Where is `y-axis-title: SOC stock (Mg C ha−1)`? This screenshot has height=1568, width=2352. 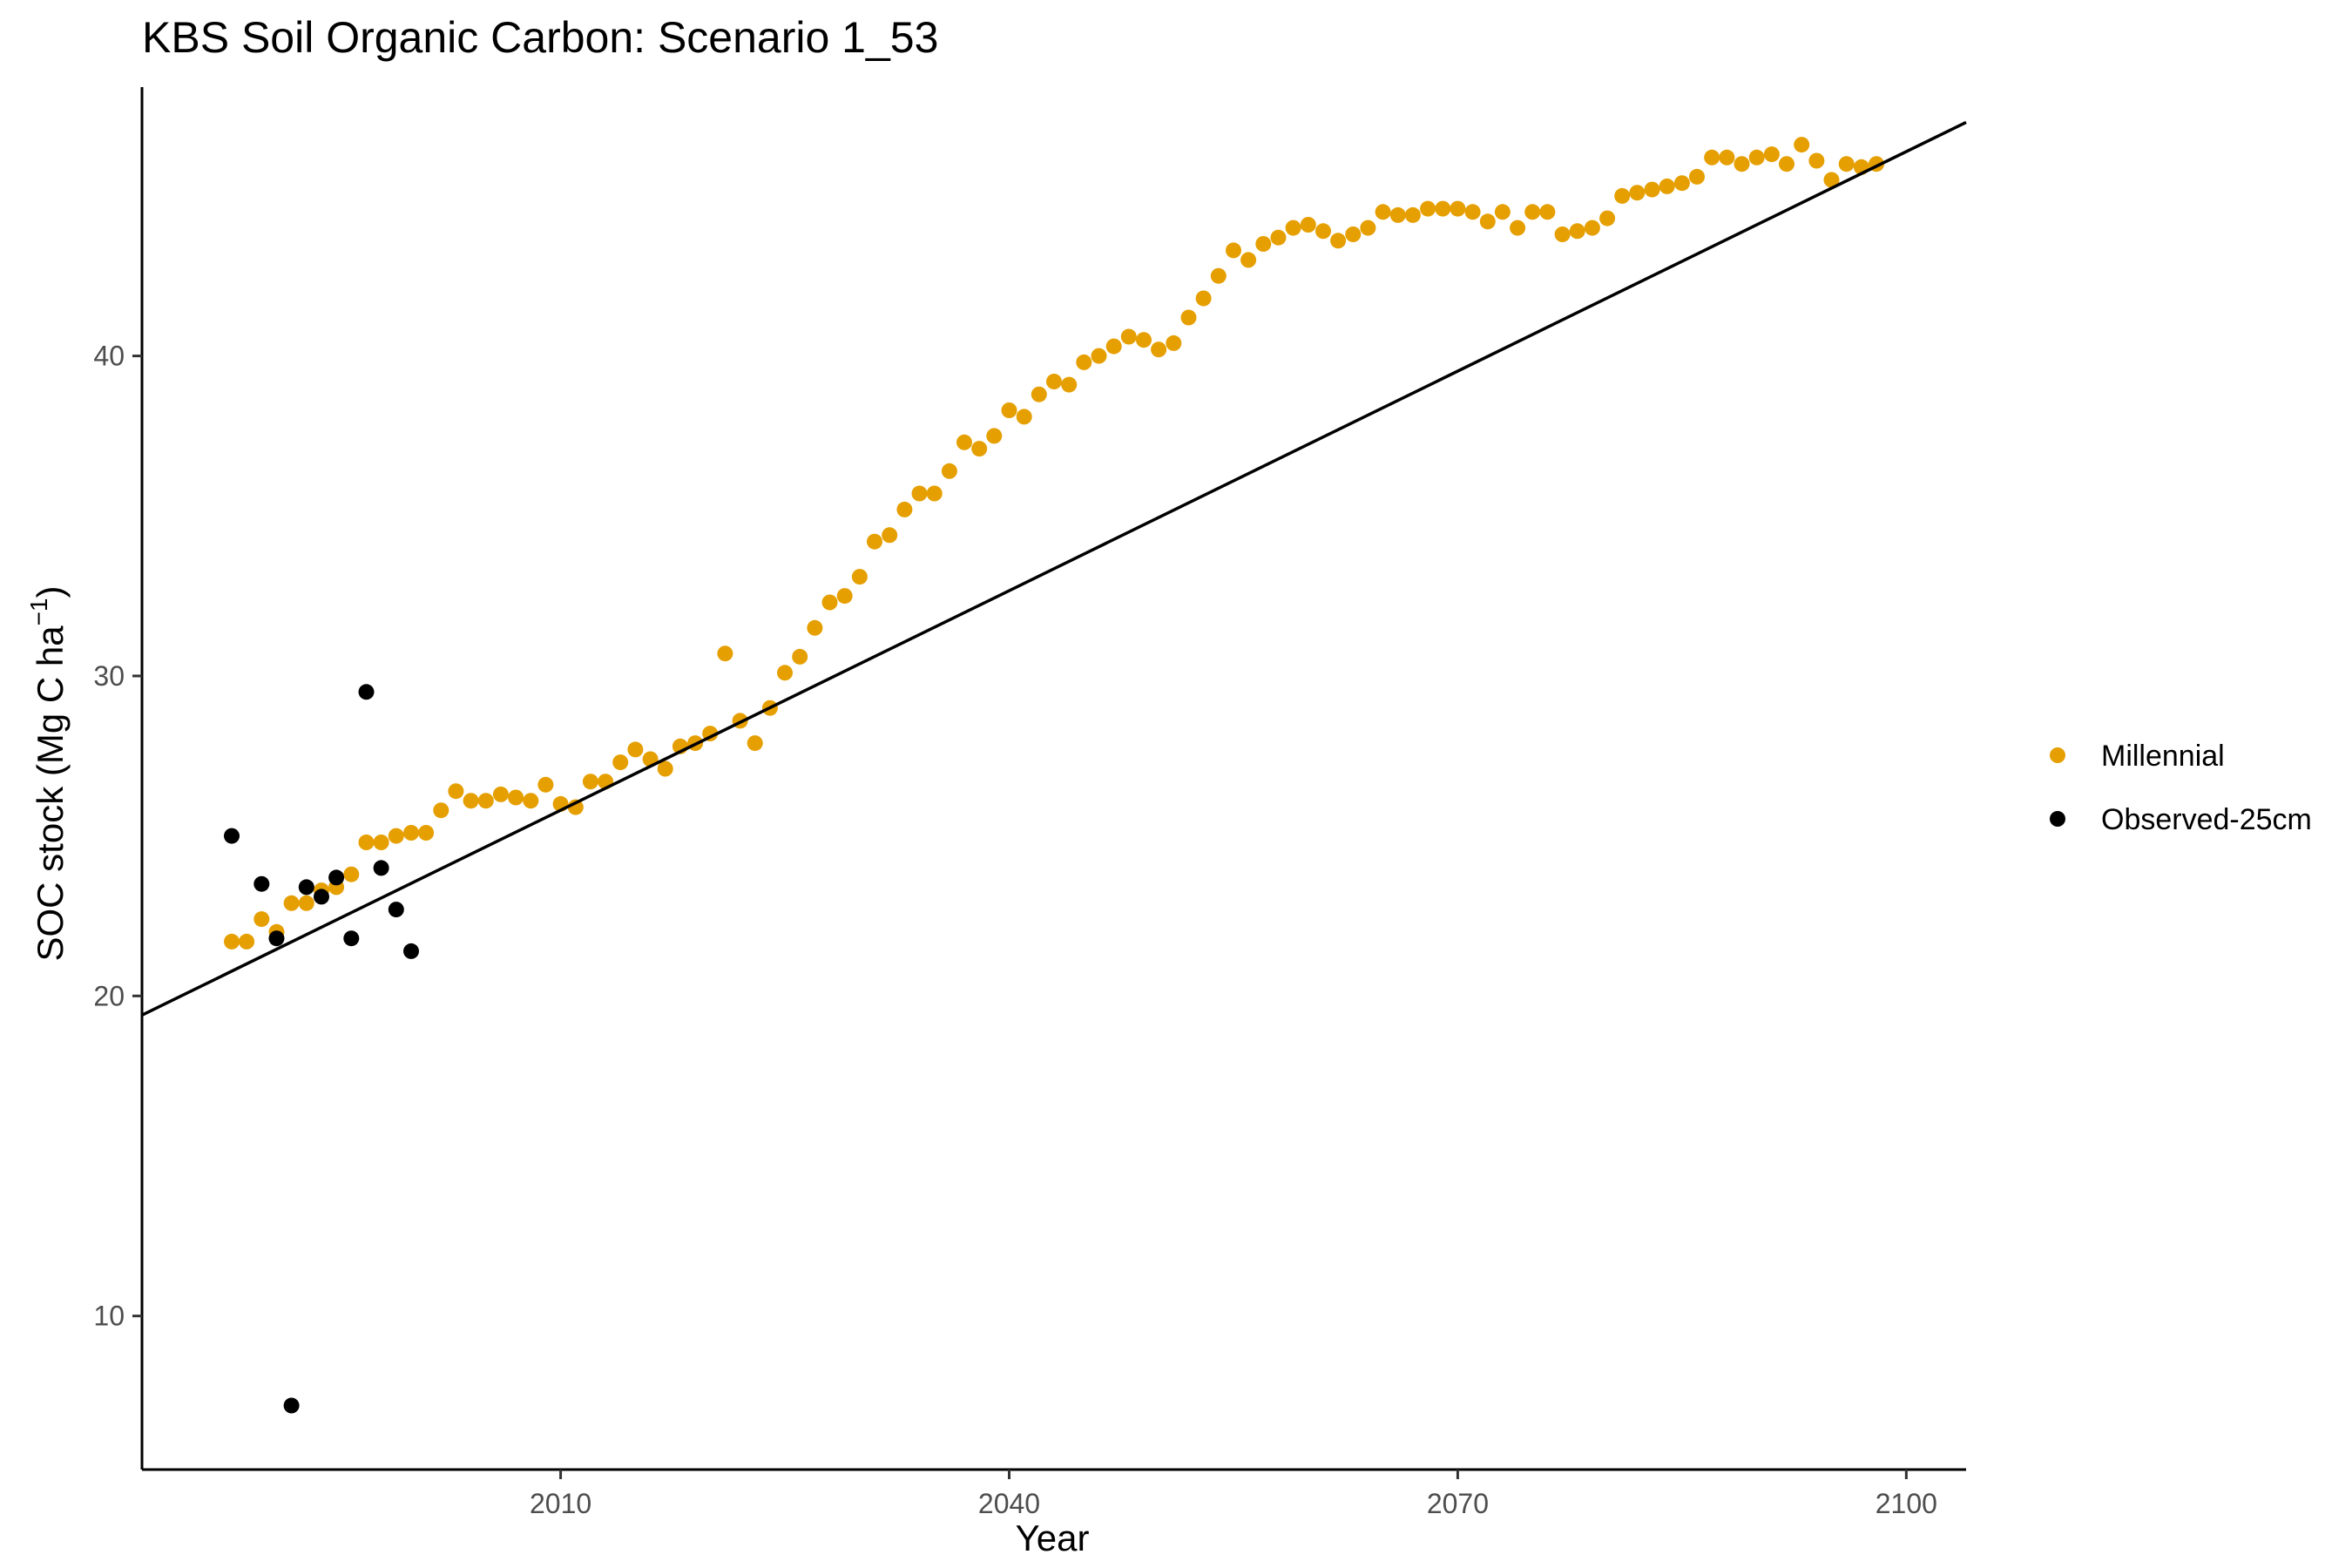 y-axis-title: SOC stock (Mg C ha−1) is located at coordinates (48, 773).